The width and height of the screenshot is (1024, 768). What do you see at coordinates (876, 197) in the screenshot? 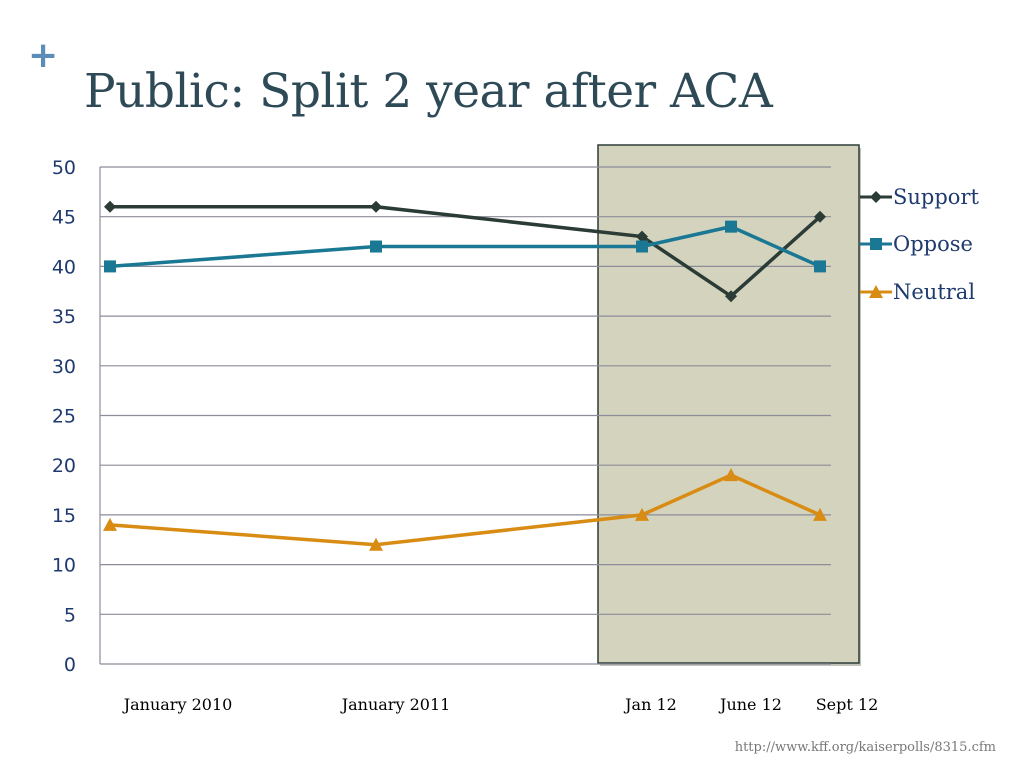
I see `legend-marker-support` at bounding box center [876, 197].